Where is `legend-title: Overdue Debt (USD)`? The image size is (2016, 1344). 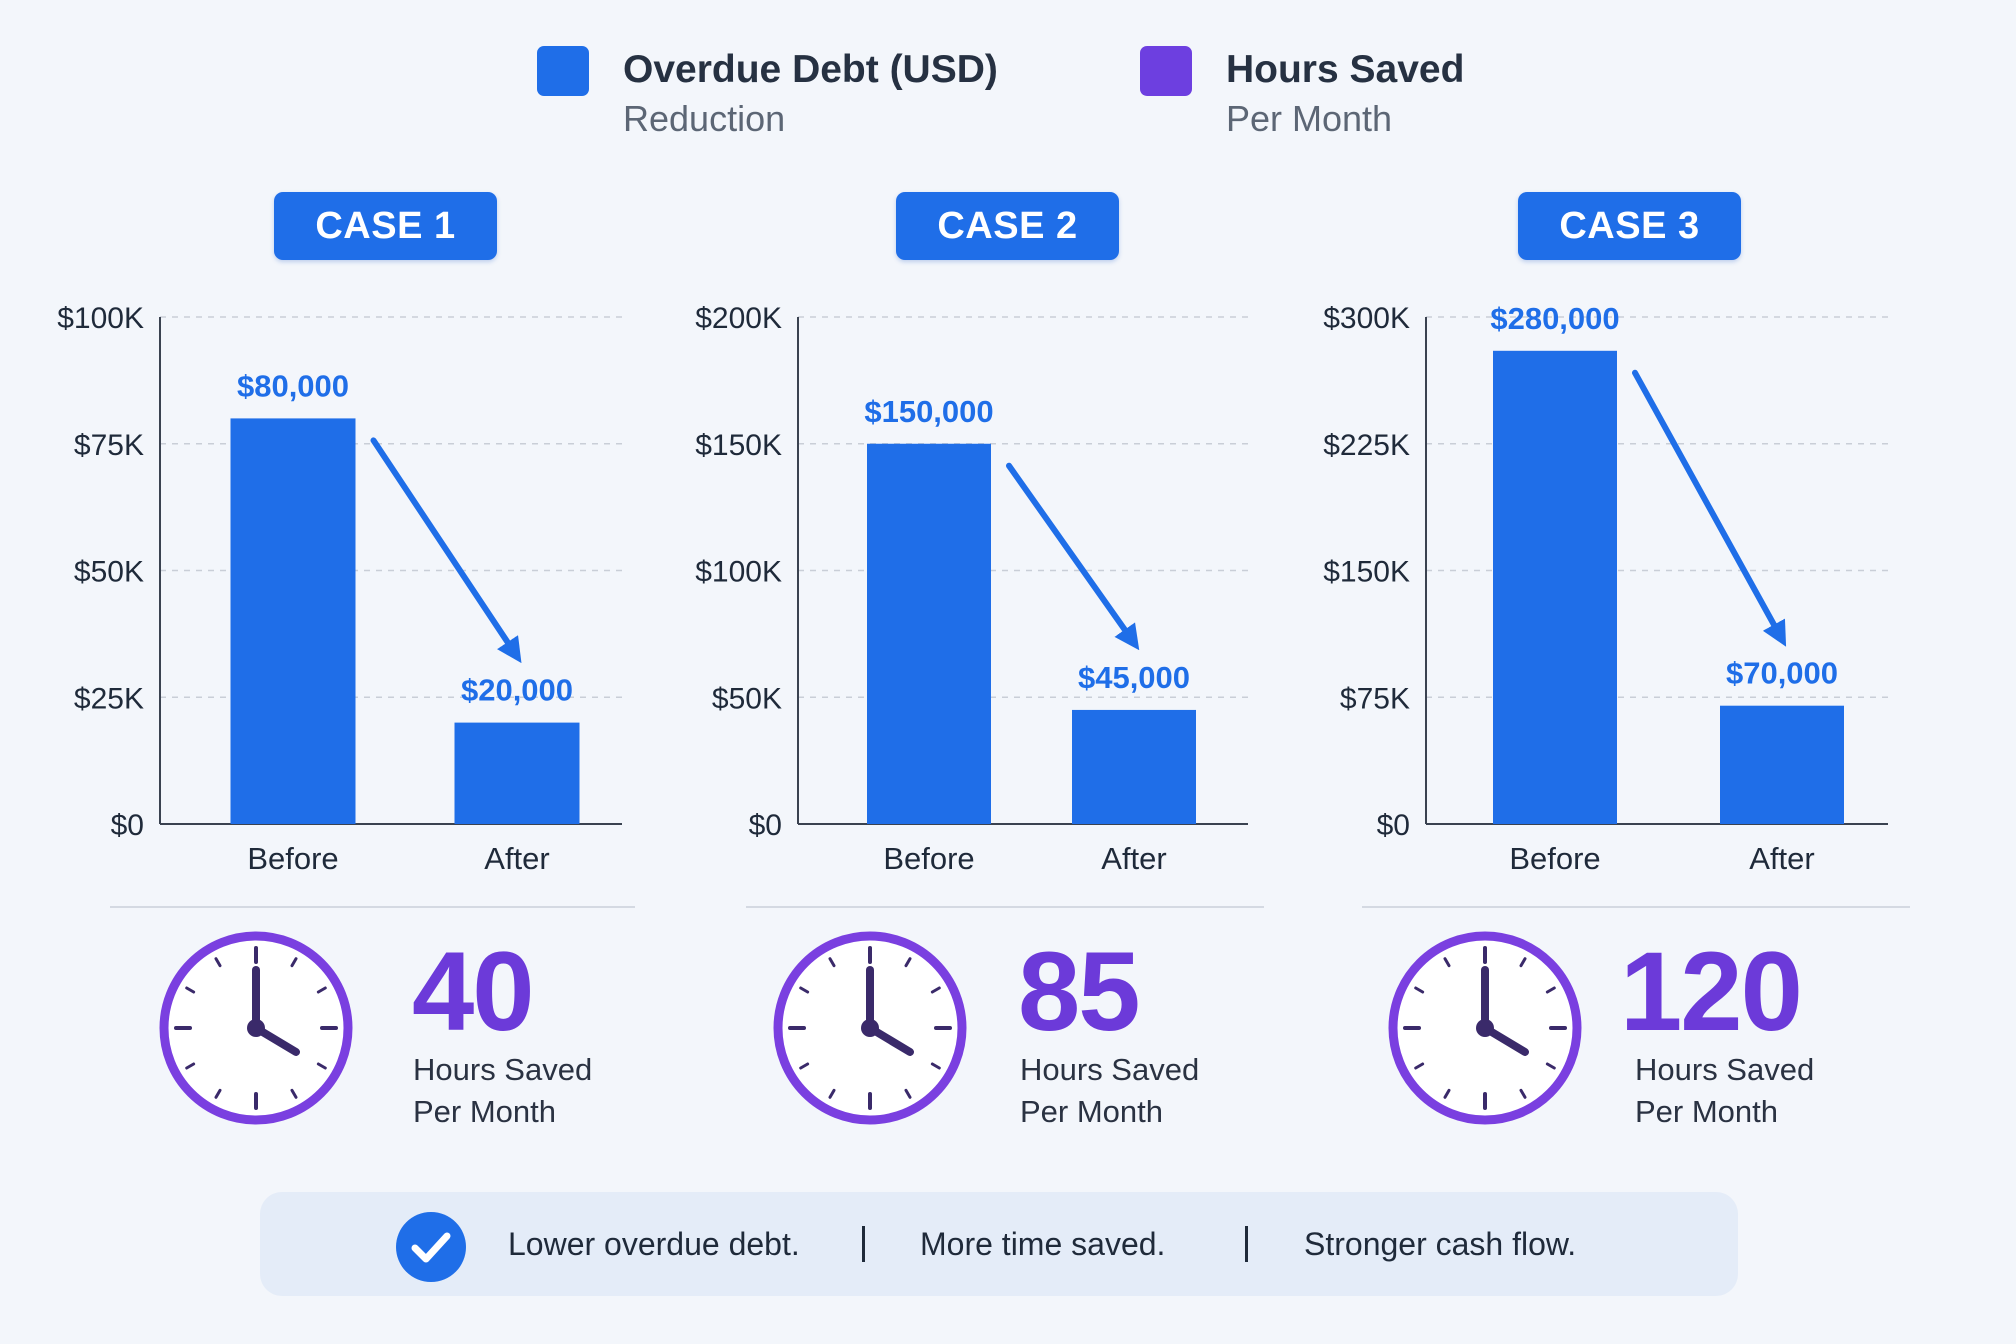
legend-title: Overdue Debt (USD) is located at coordinates (810, 69).